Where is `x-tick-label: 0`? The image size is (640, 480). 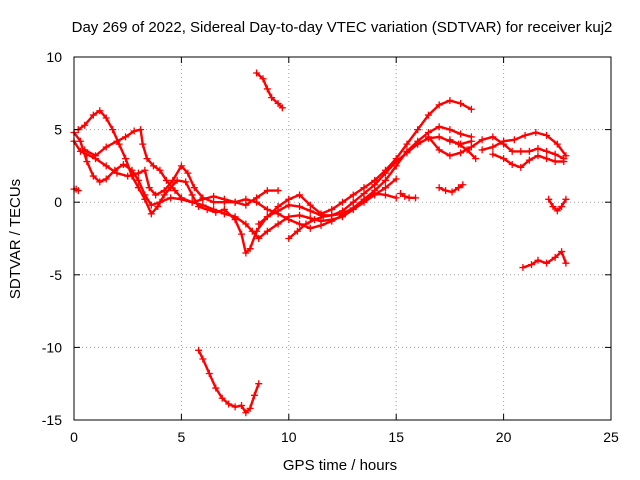
x-tick-label: 0 is located at coordinates (74, 437).